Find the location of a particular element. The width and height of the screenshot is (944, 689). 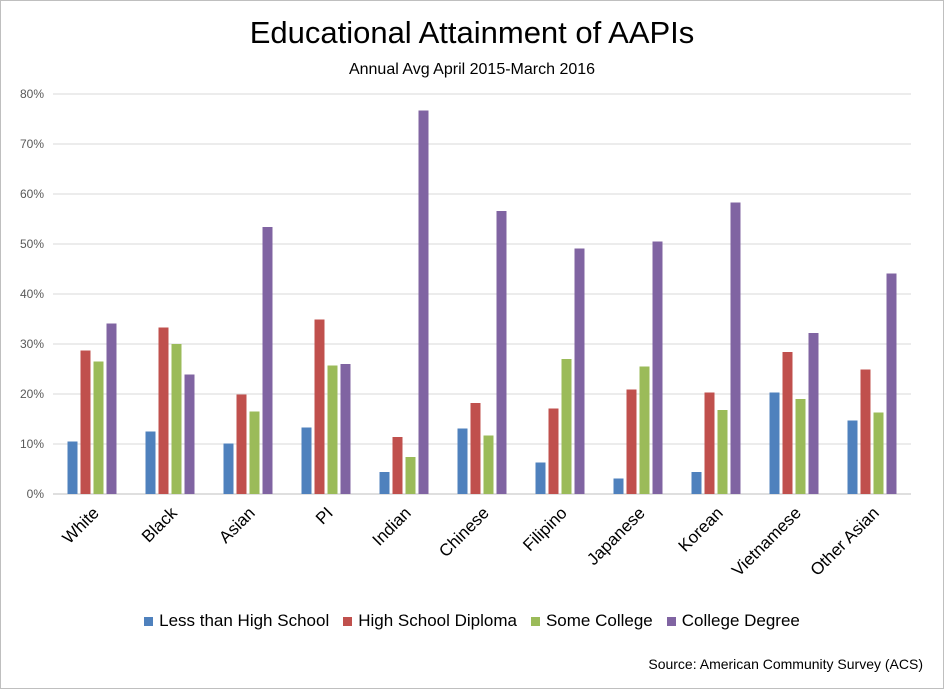

bar-some-college-japanese is located at coordinates (644, 430).